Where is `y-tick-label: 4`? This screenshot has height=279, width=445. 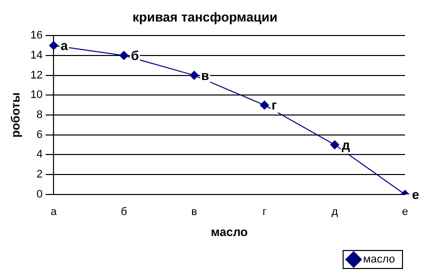
y-tick-label: 4 is located at coordinates (39, 154).